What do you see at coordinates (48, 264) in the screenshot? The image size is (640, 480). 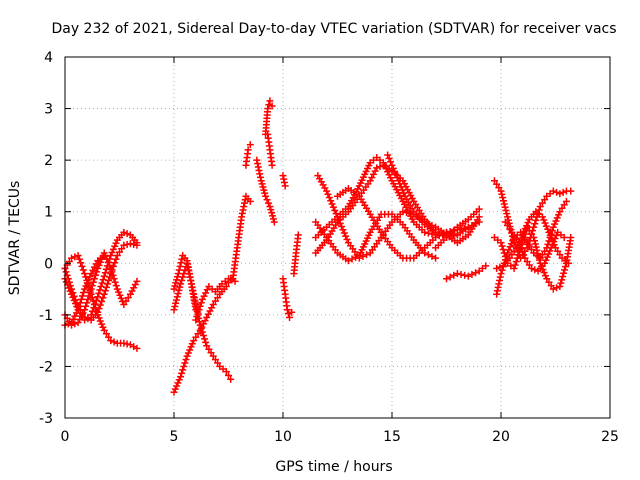 I see `y-tick-label: 0` at bounding box center [48, 264].